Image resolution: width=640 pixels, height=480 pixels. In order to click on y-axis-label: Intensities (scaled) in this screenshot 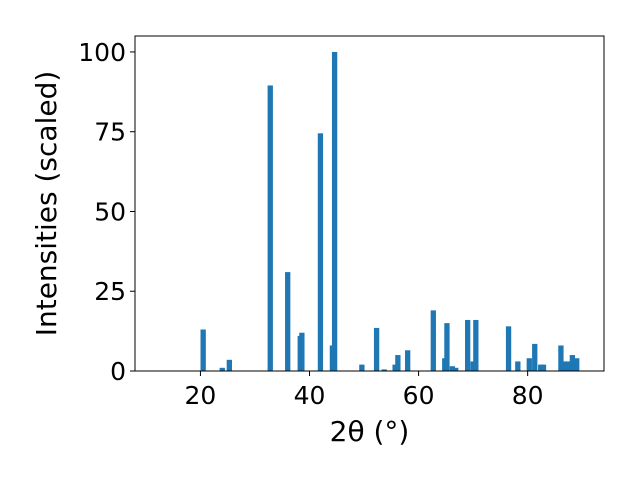, I will do `click(46, 204)`.